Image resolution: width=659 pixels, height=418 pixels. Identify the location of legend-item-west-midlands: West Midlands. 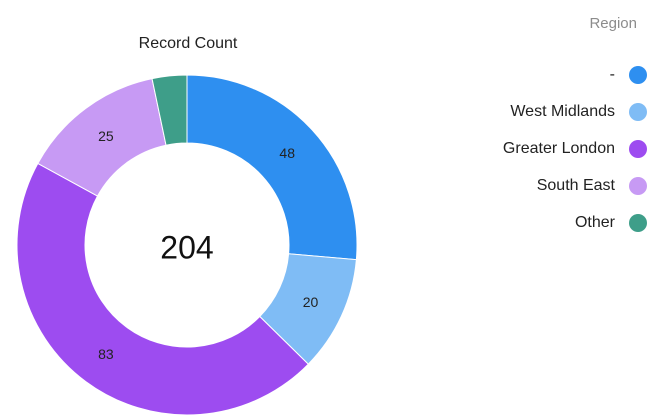
(575, 111).